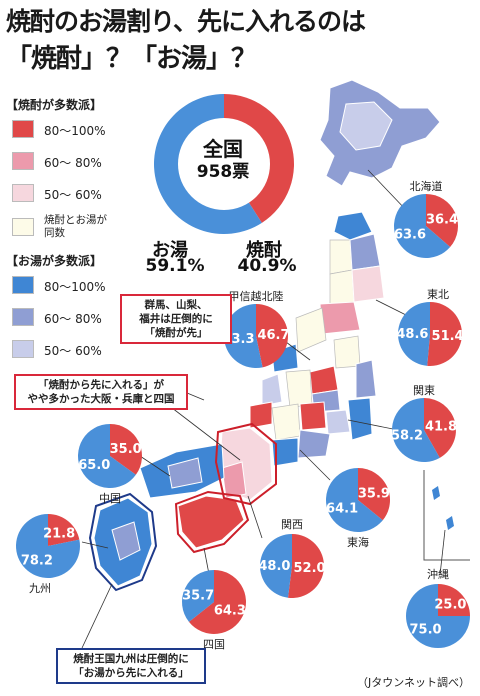  I want to click on national-center-label-2: 958票, so click(223, 172).